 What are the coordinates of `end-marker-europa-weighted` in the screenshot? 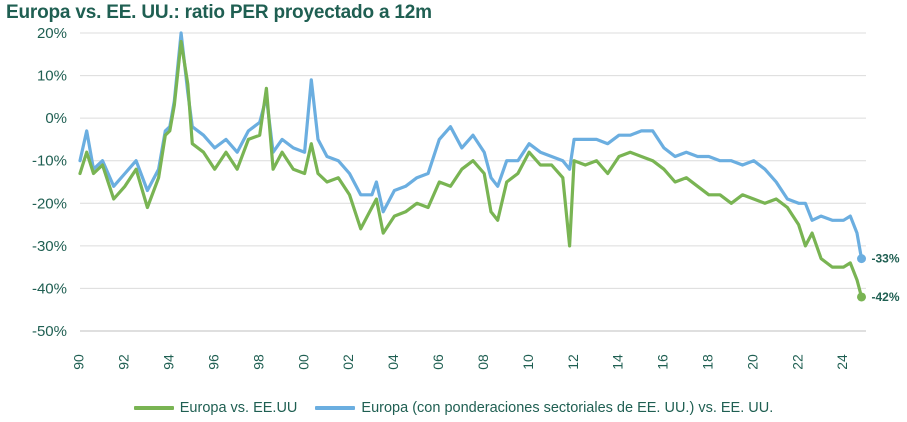 It's located at (862, 259).